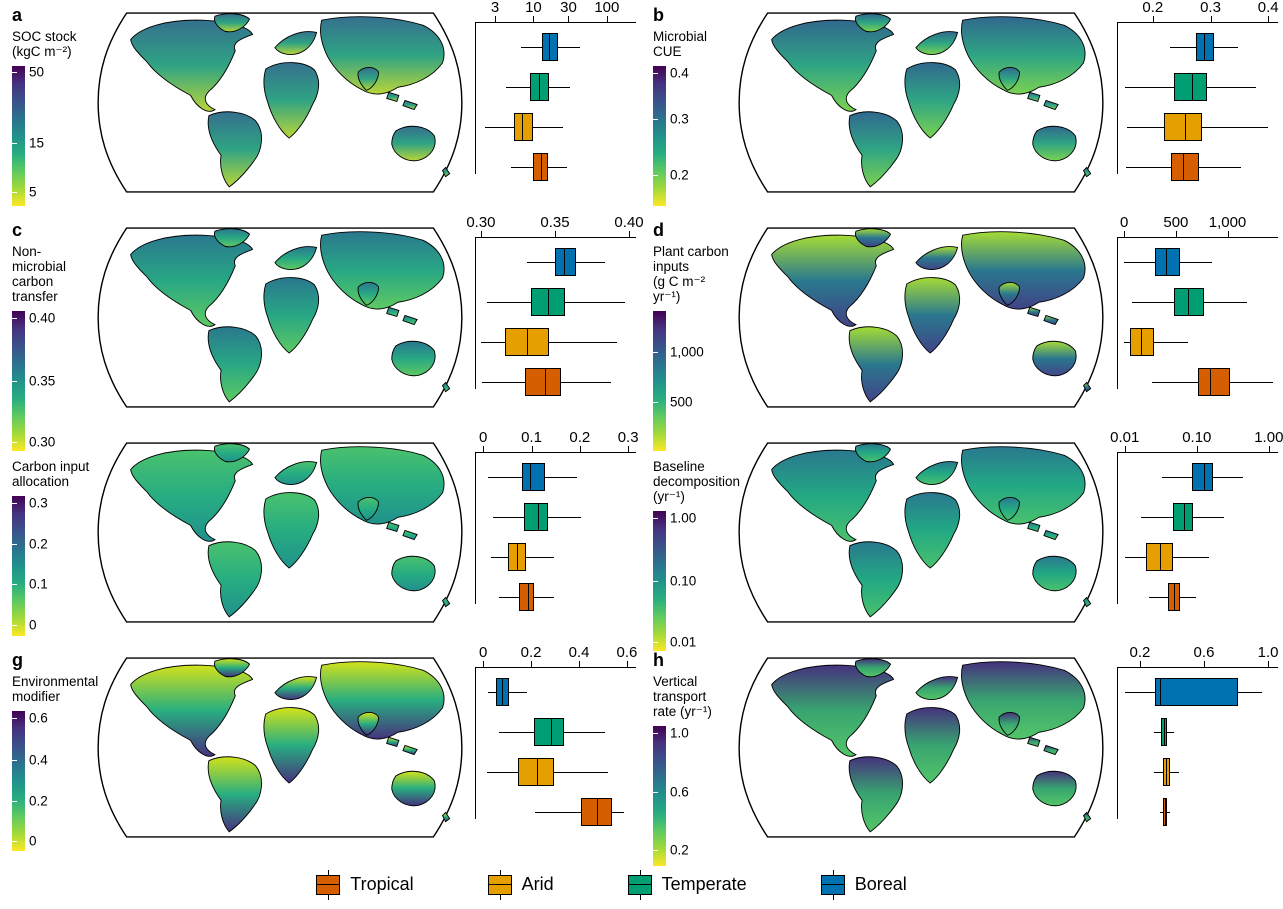 The width and height of the screenshot is (1283, 909). I want to click on colorbar: 0.6 0.4 0.2 0, so click(53, 782).